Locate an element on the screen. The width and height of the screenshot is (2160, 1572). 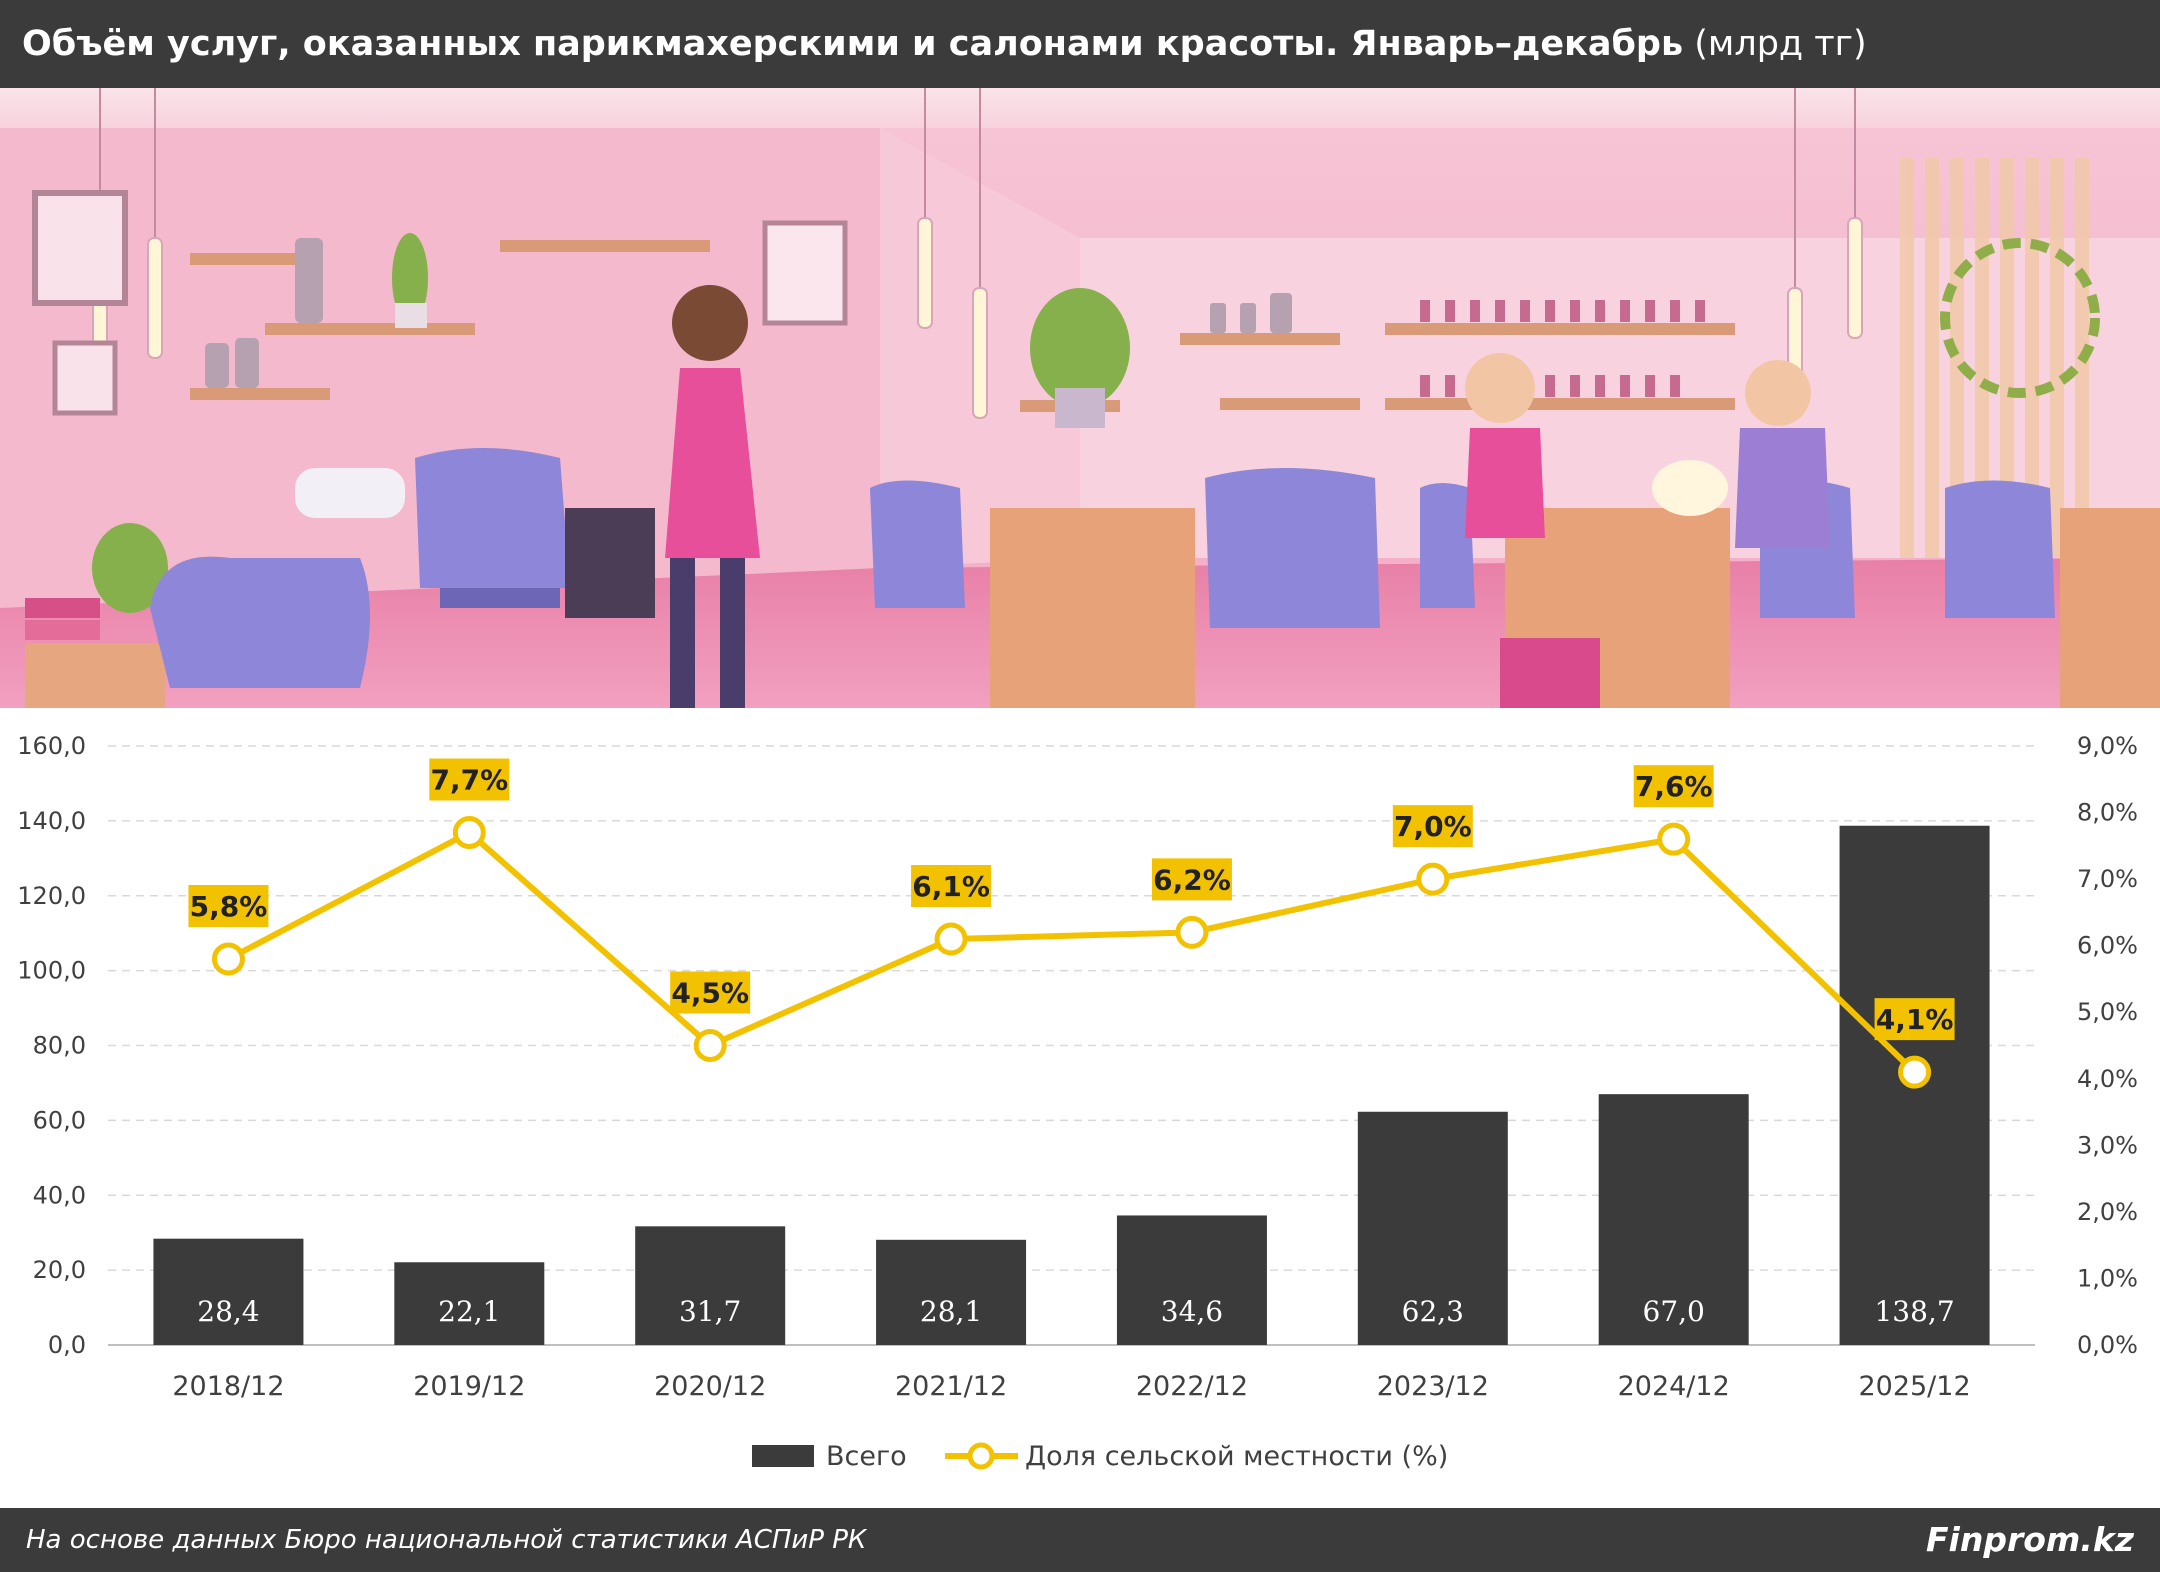
y-left-tick-label: 120,0 is located at coordinates (51, 896).